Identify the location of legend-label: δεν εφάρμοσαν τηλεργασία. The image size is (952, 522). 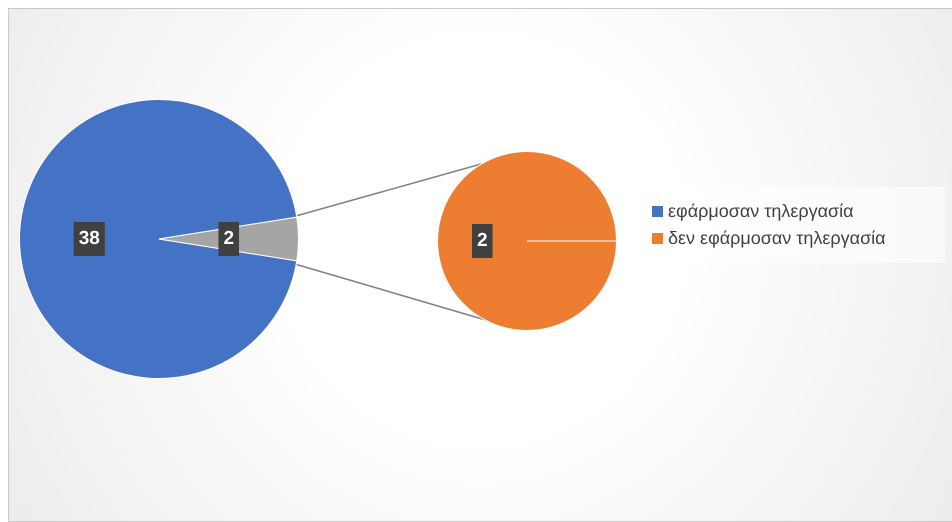
(777, 238).